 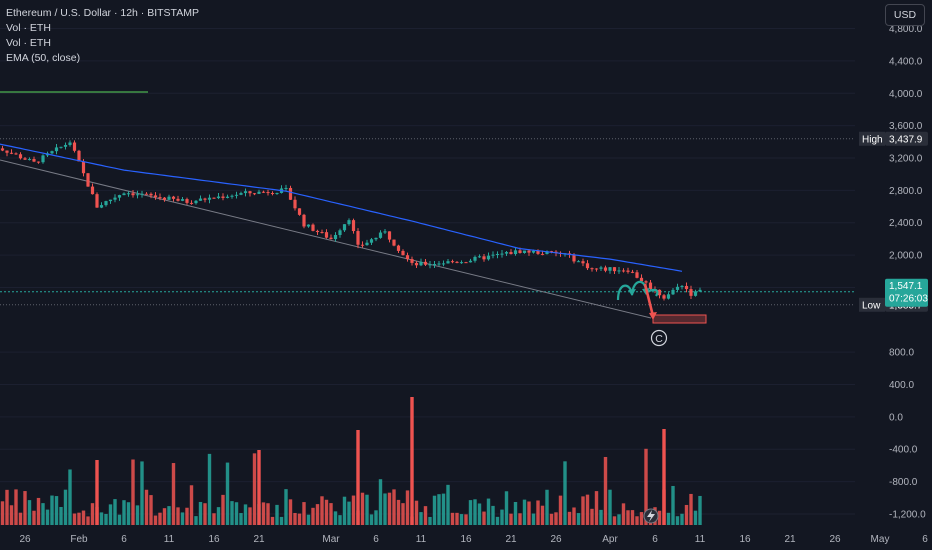 What do you see at coordinates (872, 304) in the screenshot?
I see `low-tag-label-box` at bounding box center [872, 304].